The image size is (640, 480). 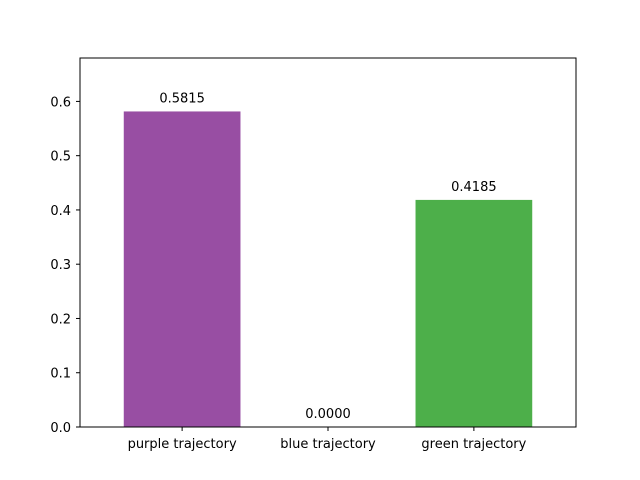 I want to click on y-tick-label: 0.3, so click(x=60, y=265).